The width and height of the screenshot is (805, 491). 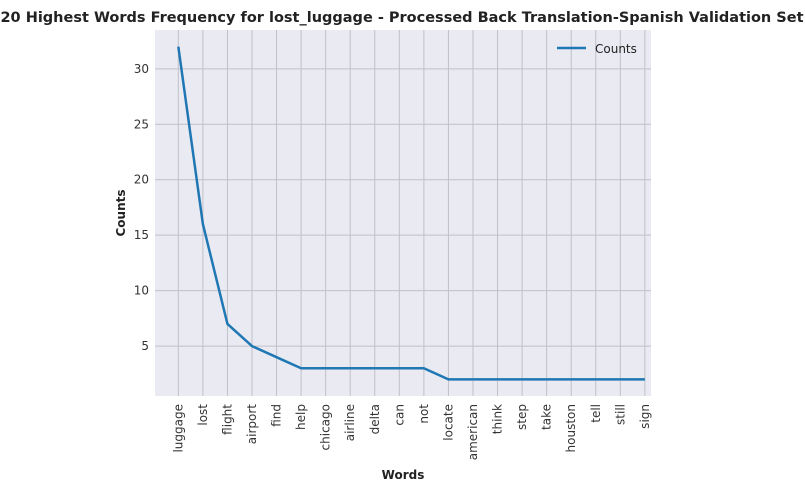 I want to click on y-tick-label: 15, so click(x=141, y=235).